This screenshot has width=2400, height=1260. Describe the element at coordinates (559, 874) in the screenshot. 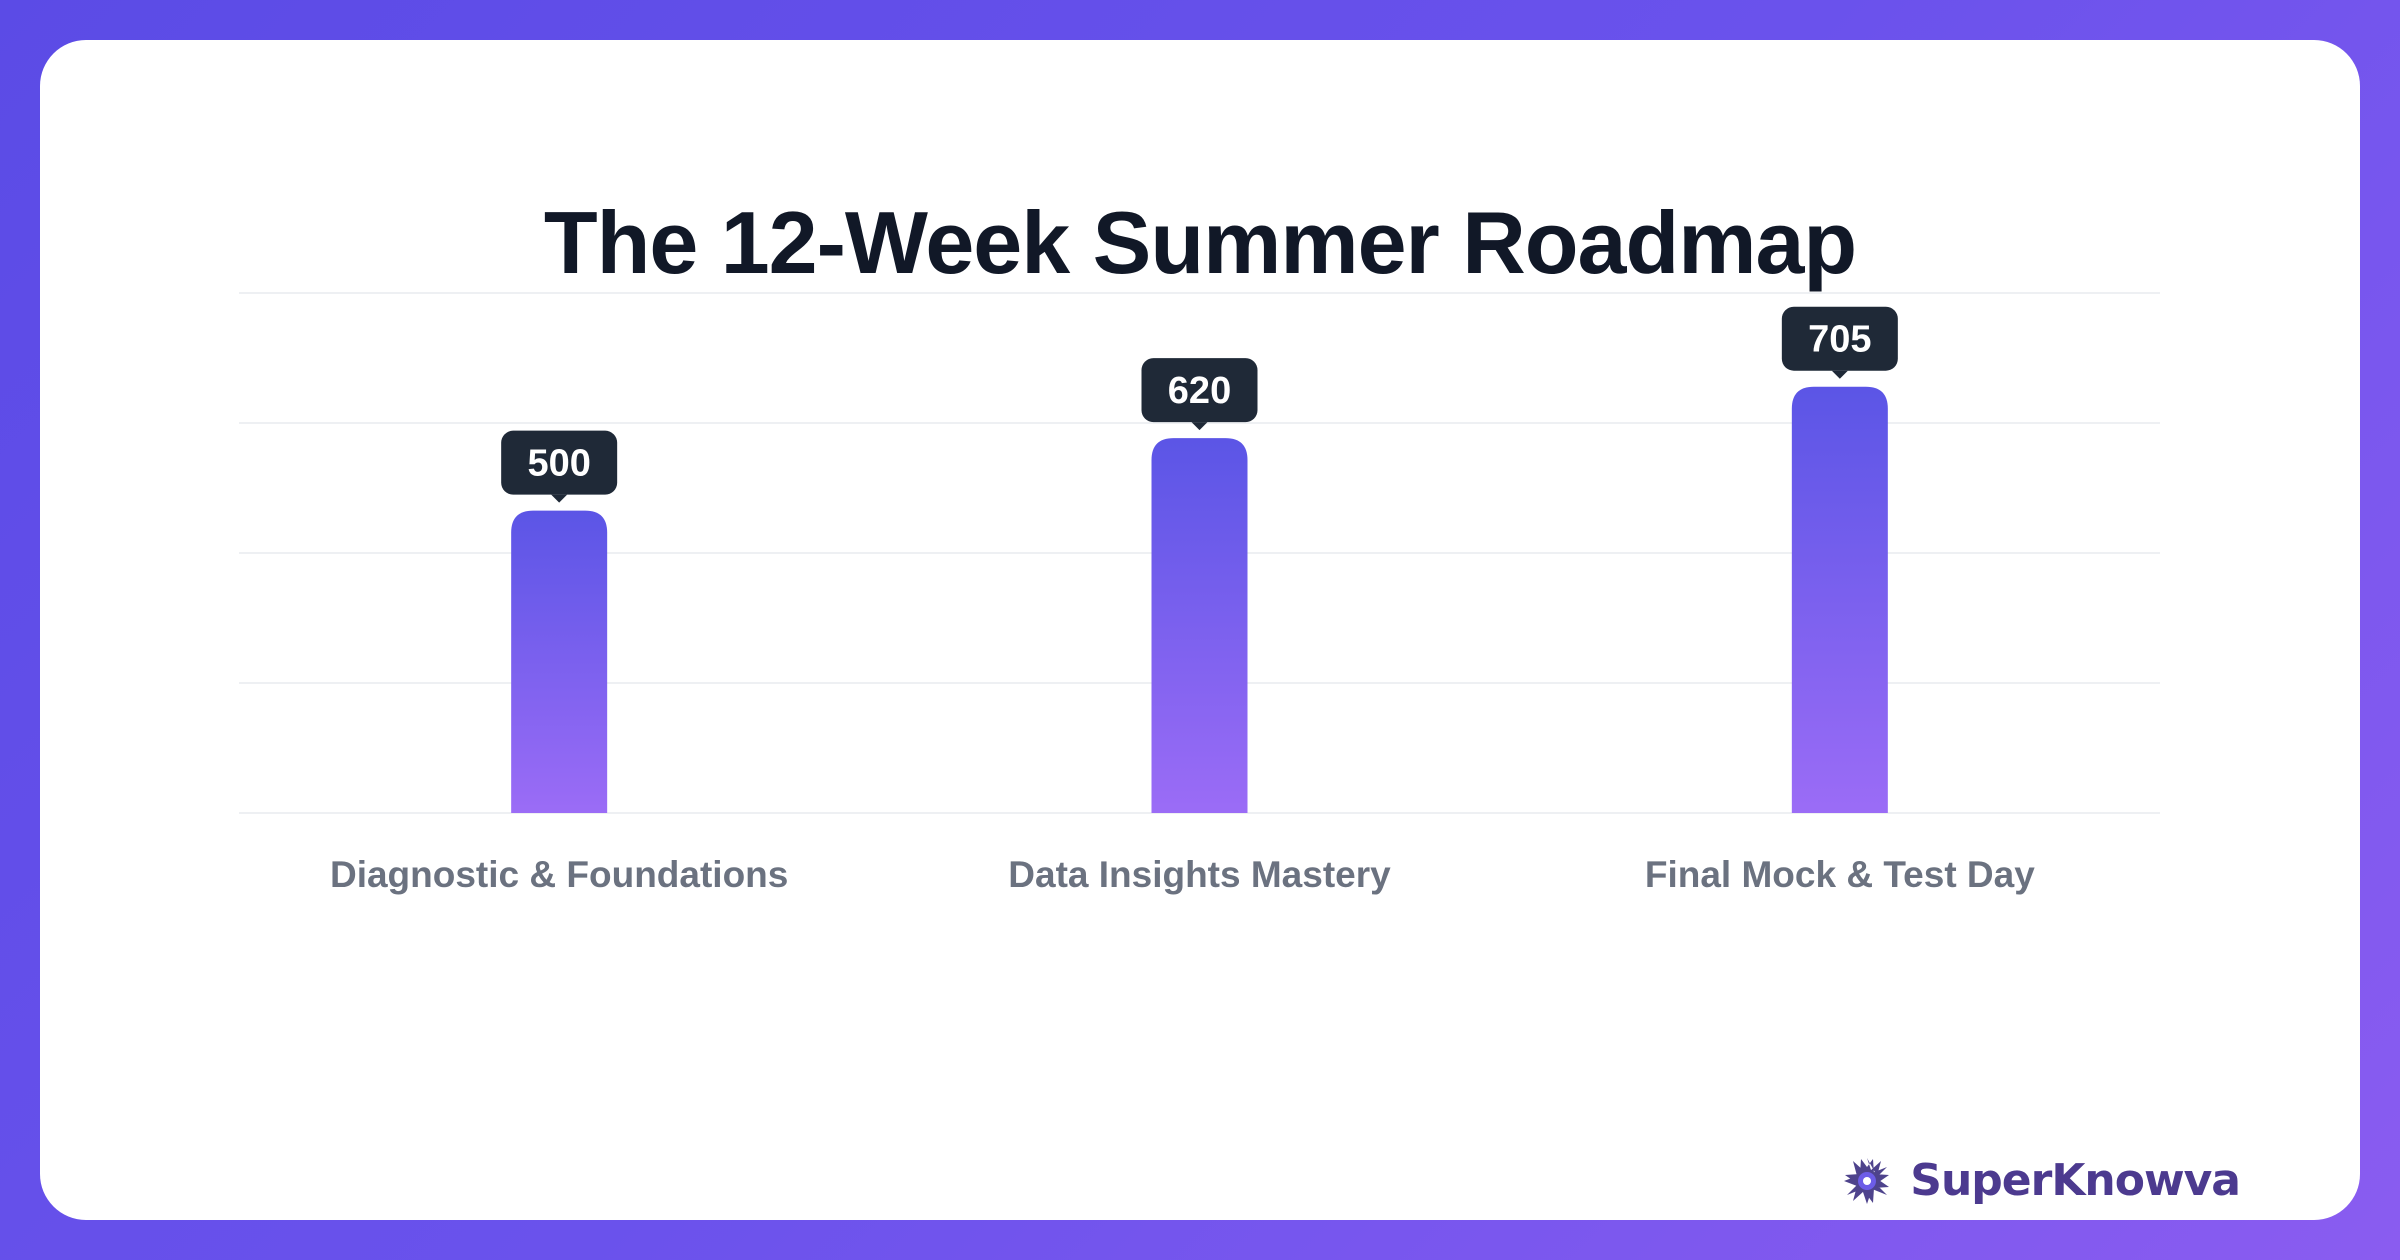

I see `category-label: Diagnostic & Foundations` at that location.